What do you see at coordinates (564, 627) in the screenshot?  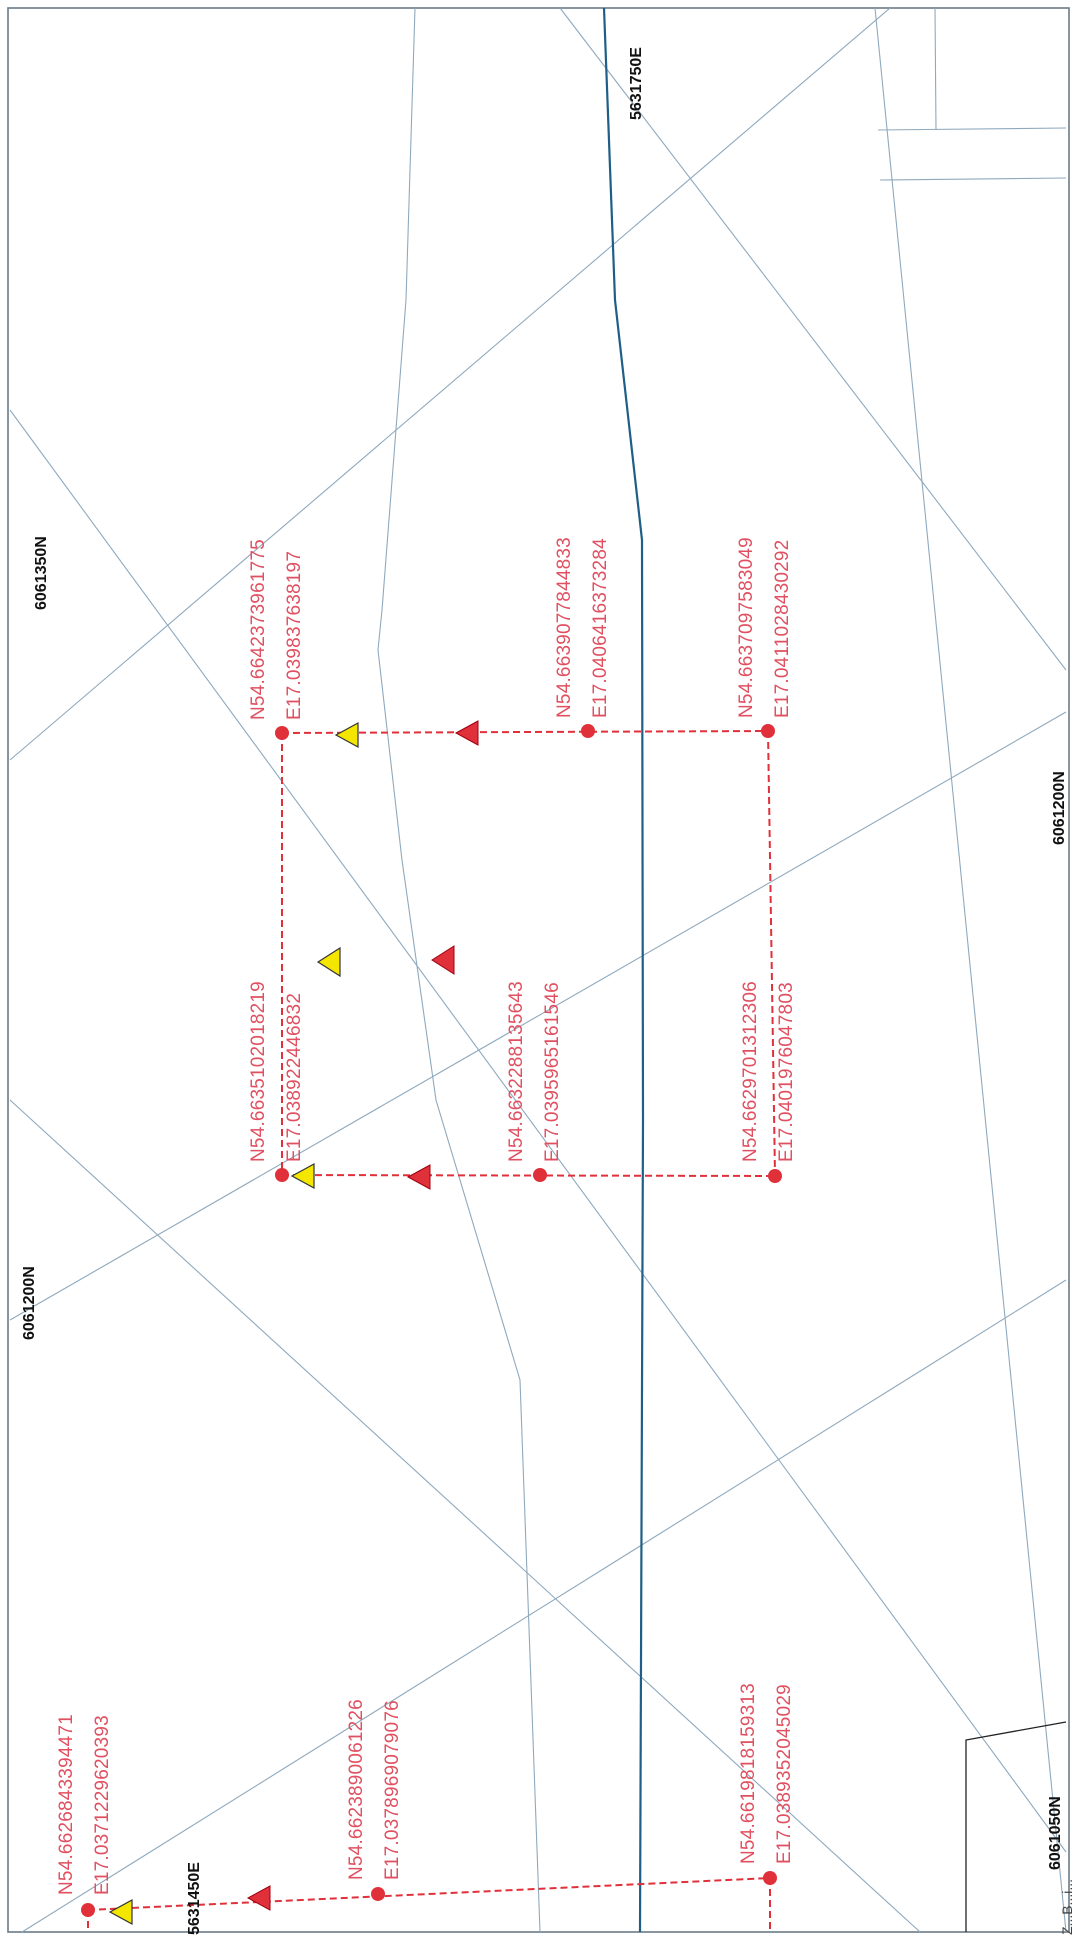 I see `coord-lat-p2: N54.6639077844833` at bounding box center [564, 627].